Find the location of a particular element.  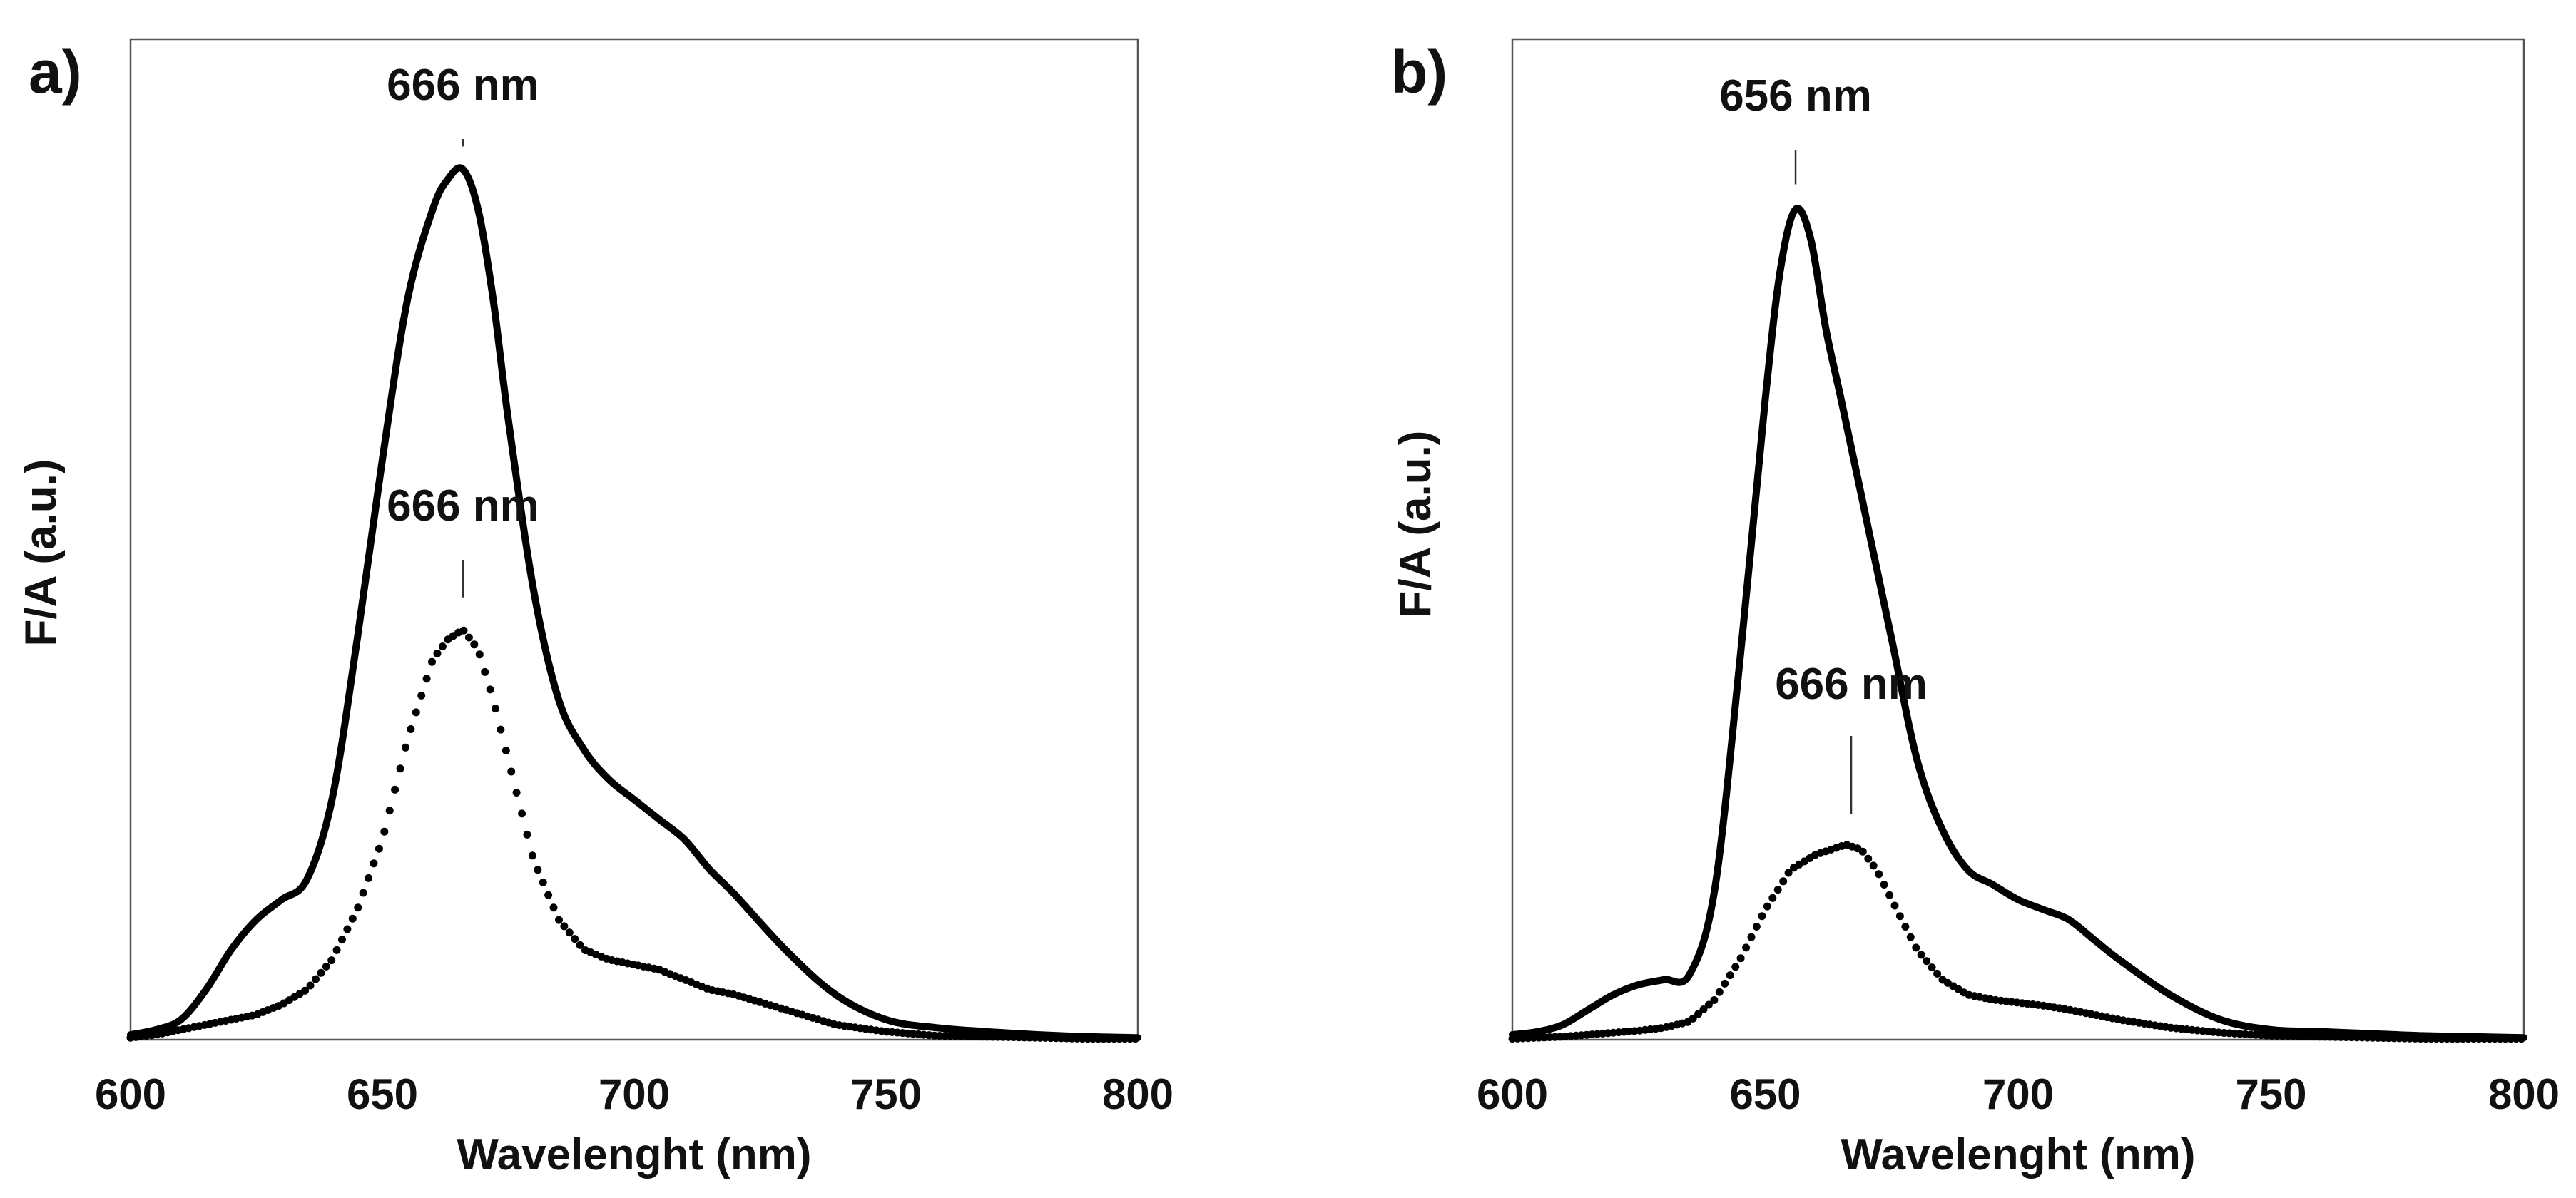

x-tick-label: 750 is located at coordinates (2270, 1094).